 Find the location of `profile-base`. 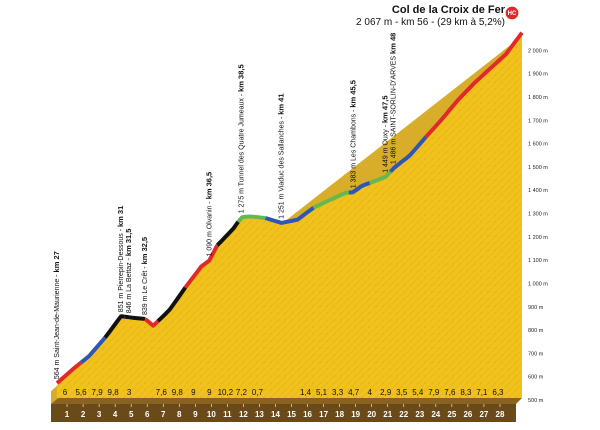

profile-base is located at coordinates (286, 410).